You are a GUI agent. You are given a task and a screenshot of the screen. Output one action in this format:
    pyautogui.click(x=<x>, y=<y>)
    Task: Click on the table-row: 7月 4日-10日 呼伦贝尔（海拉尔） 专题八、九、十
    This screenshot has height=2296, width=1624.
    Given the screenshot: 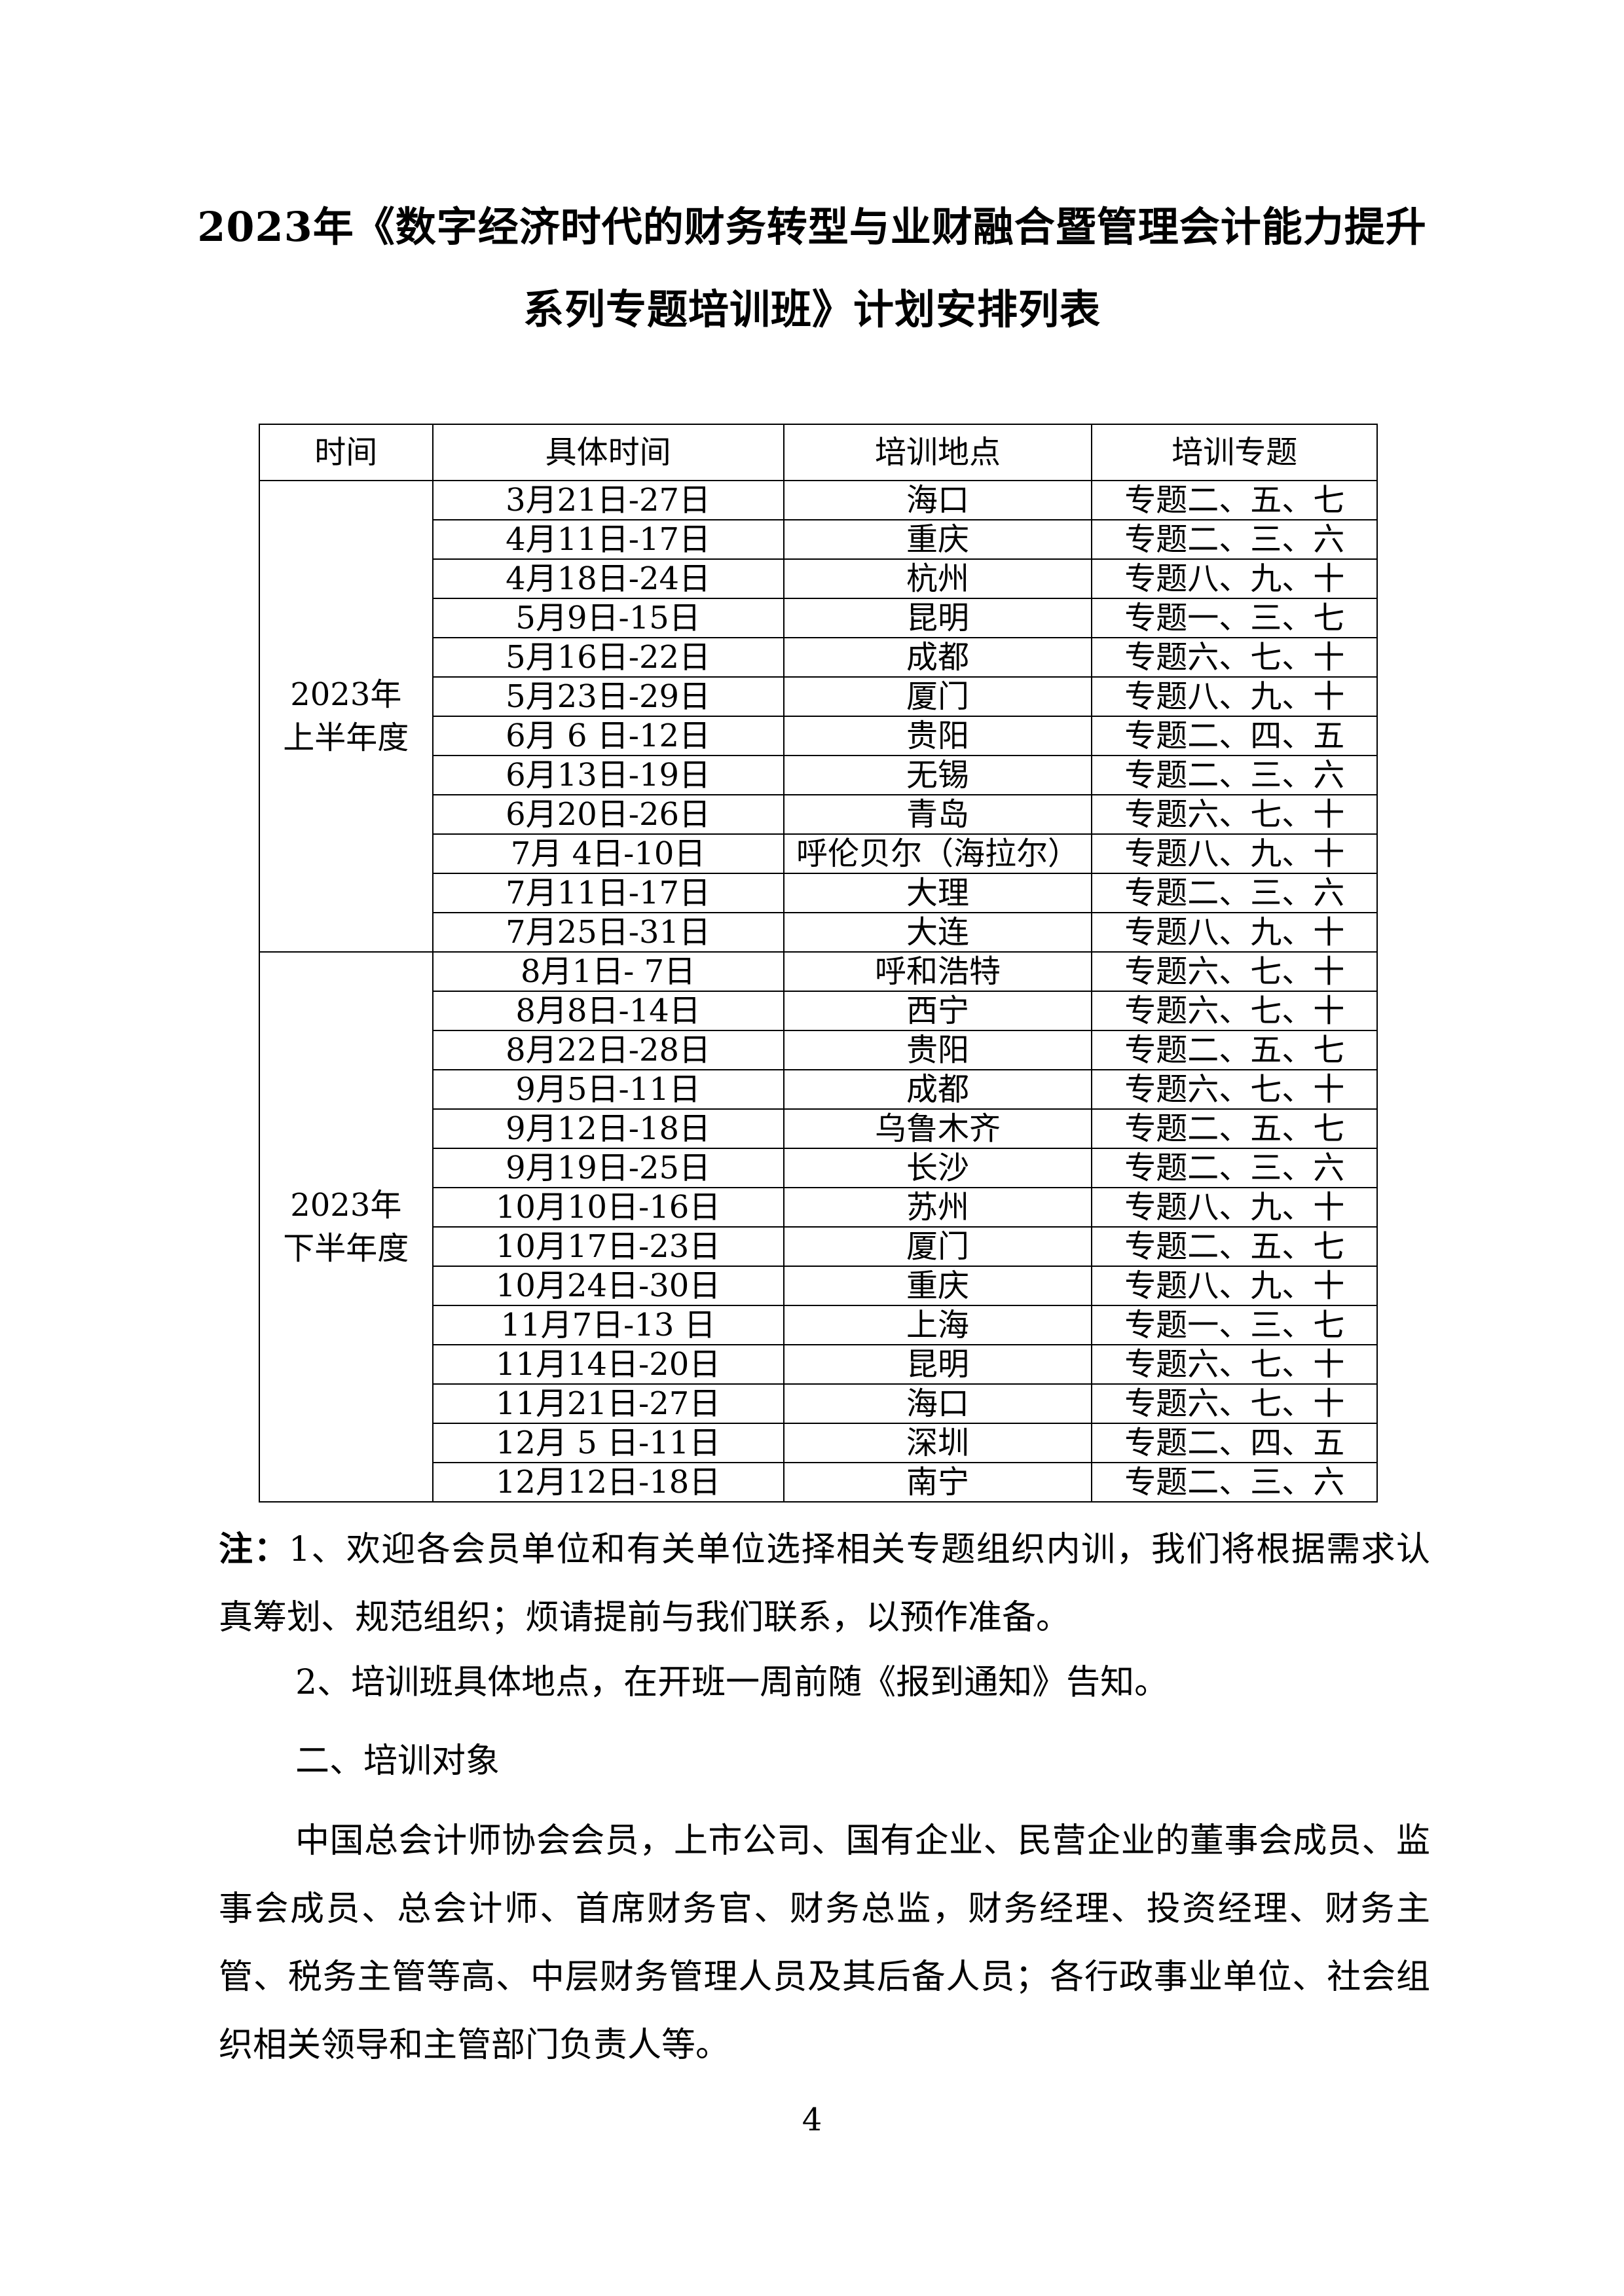 What is the action you would take?
    pyautogui.click(x=818, y=853)
    